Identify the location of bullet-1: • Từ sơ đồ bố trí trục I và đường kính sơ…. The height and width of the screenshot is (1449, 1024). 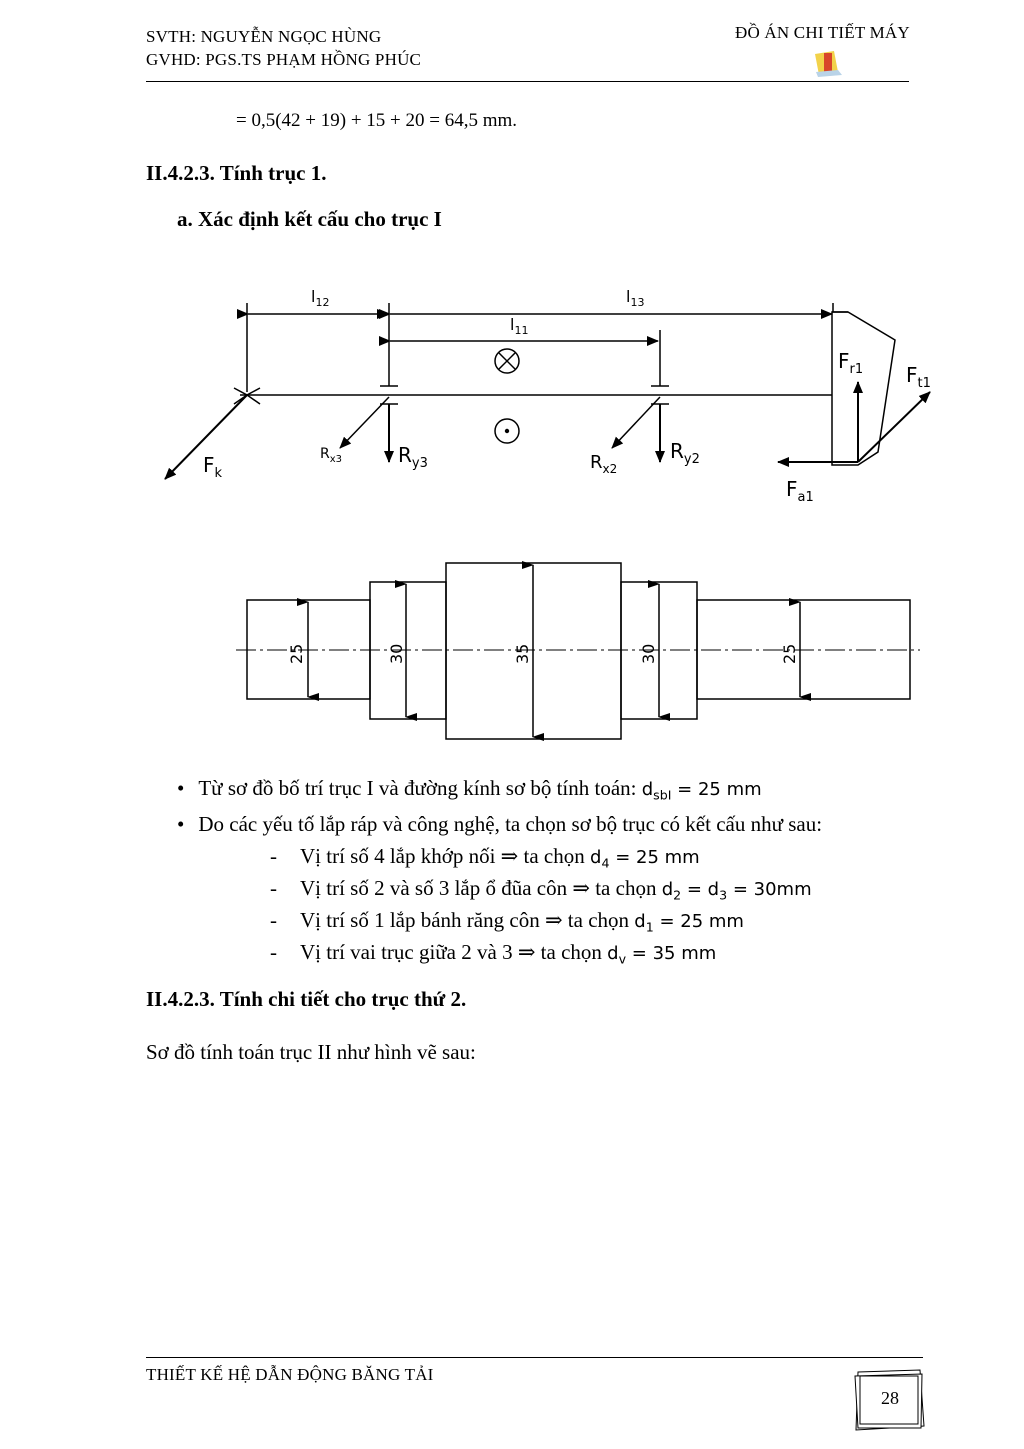
(469, 789).